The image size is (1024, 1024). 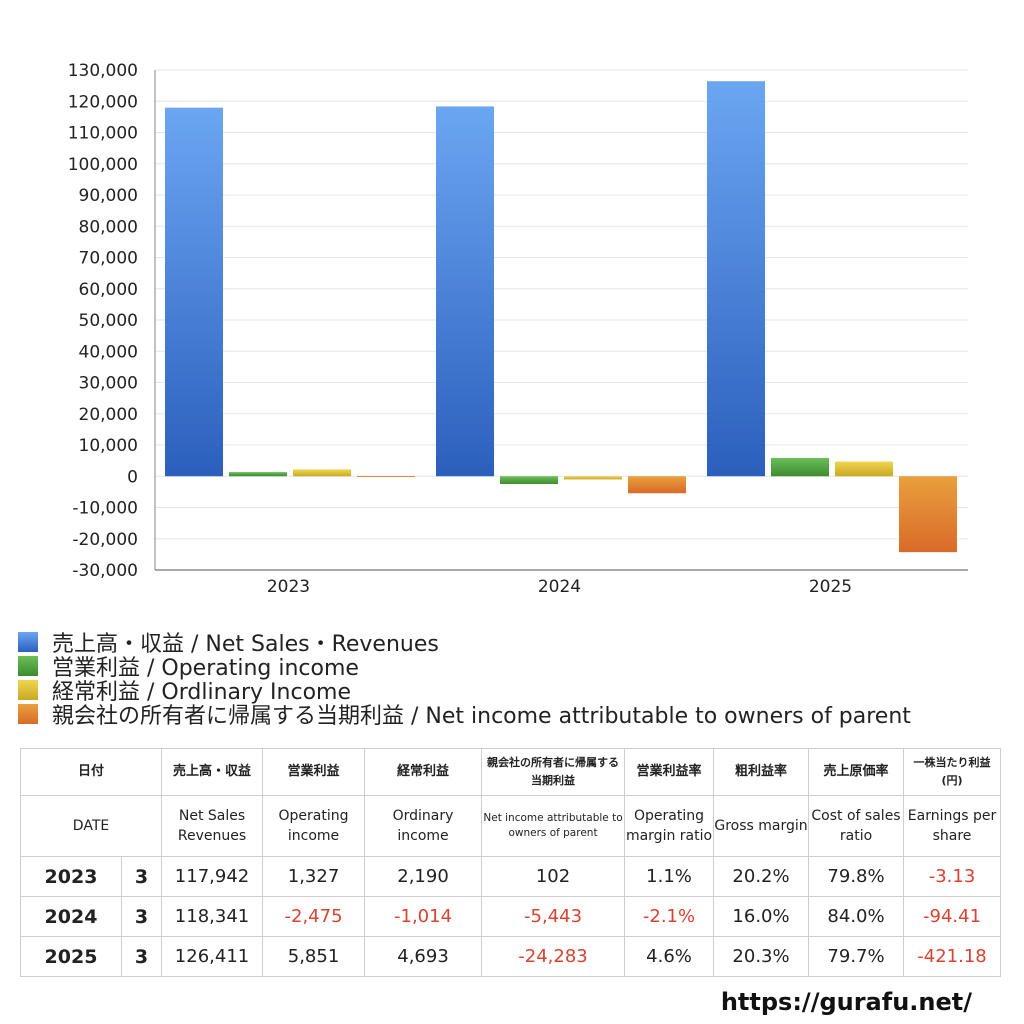 What do you see at coordinates (314, 876) in the screenshot?
I see `cell-operating-income: 1,327` at bounding box center [314, 876].